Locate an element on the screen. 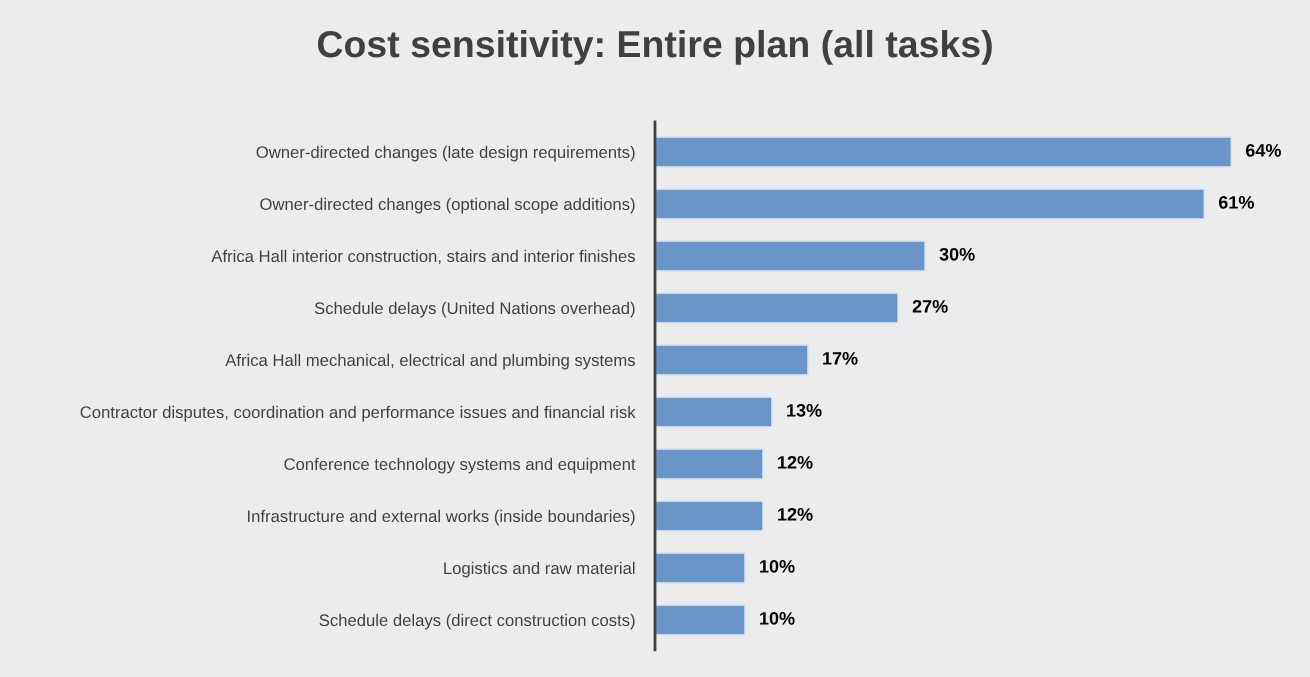 The image size is (1310, 677). data-label: 61% is located at coordinates (1236, 202).